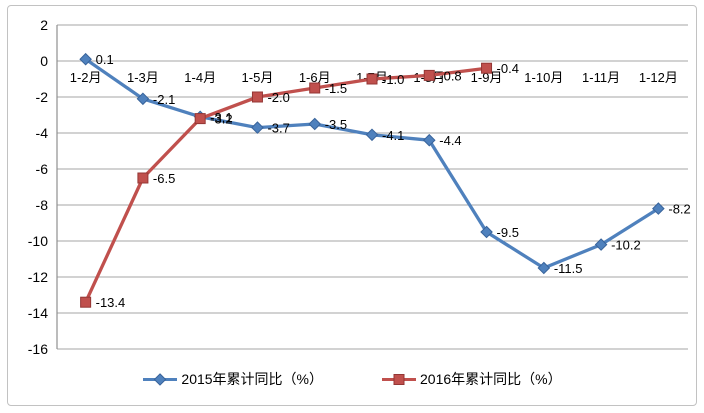 The height and width of the screenshot is (413, 704). What do you see at coordinates (111, 302) in the screenshot?
I see `data-label: -13.4` at bounding box center [111, 302].